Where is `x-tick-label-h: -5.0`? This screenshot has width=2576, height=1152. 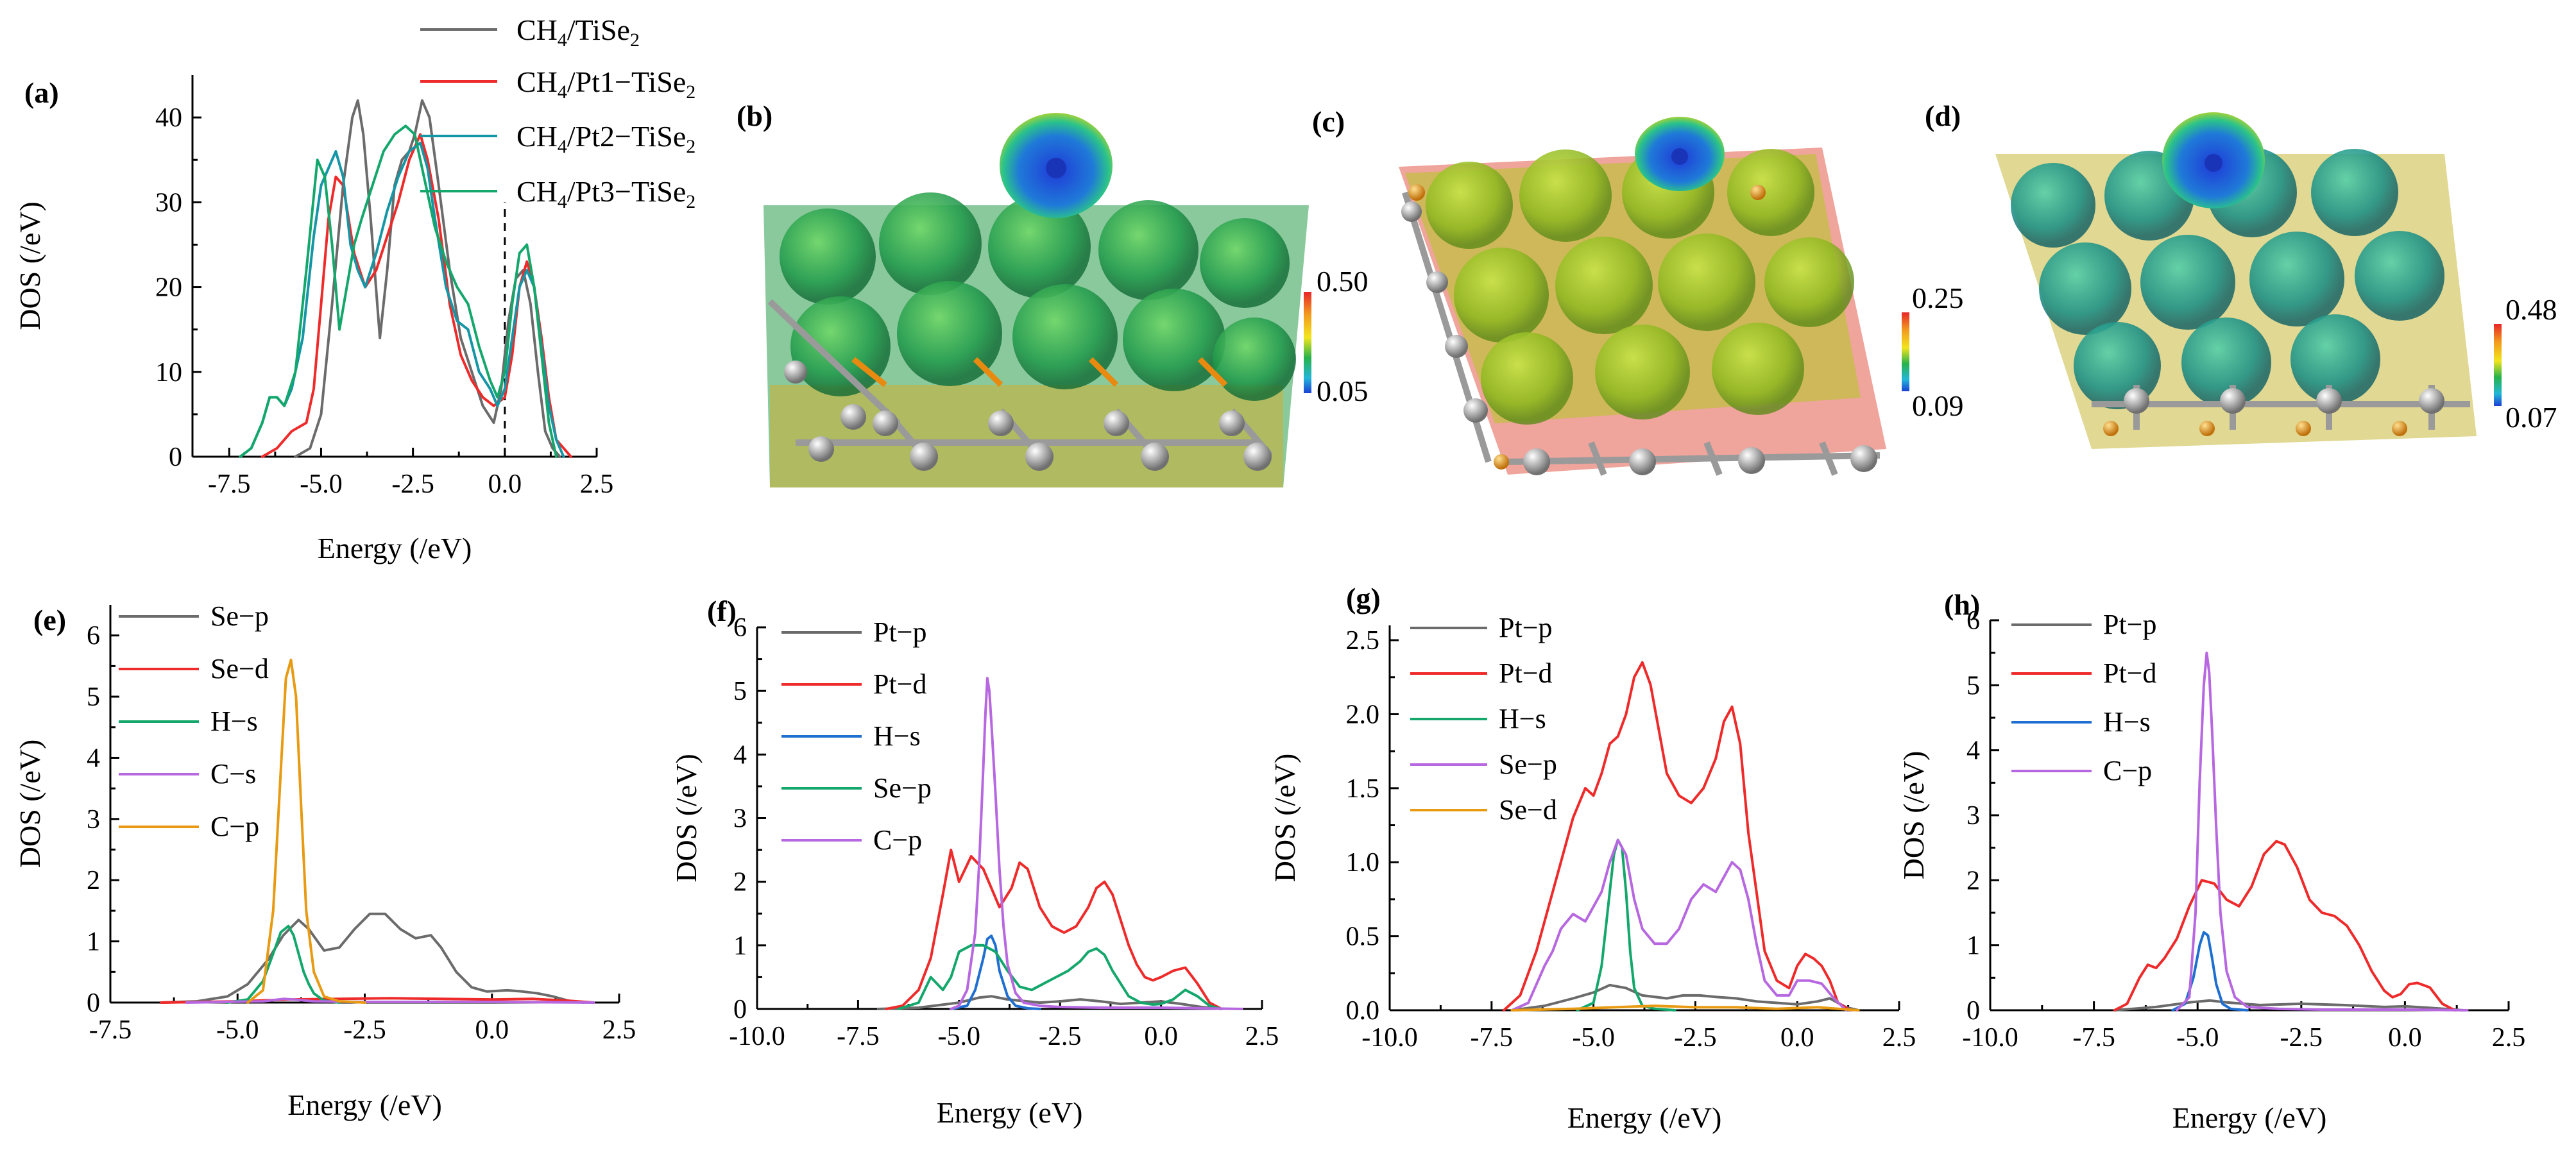
x-tick-label-h: -5.0 is located at coordinates (2197, 1038).